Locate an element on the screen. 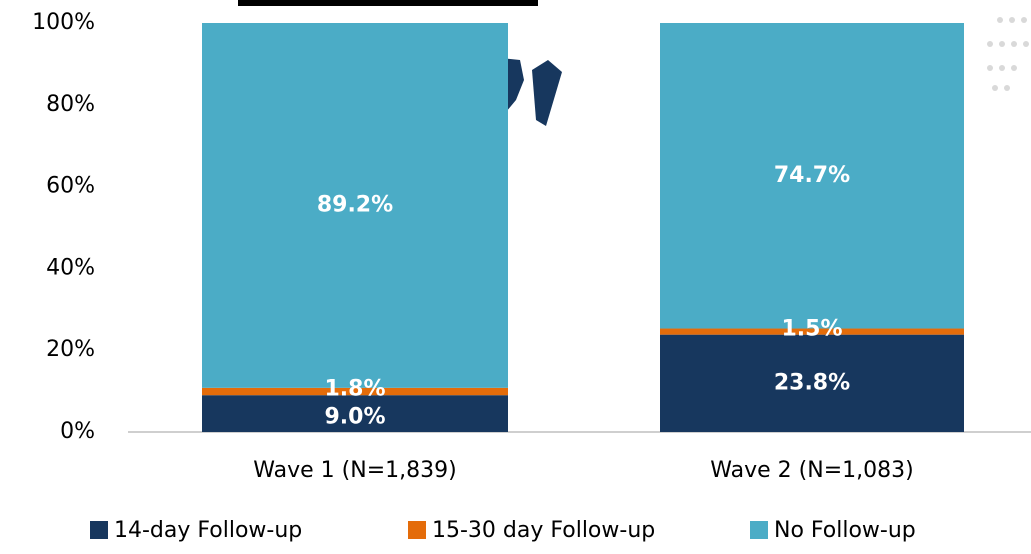 The image size is (1031, 554). y-tick-label: 60% is located at coordinates (70, 186).